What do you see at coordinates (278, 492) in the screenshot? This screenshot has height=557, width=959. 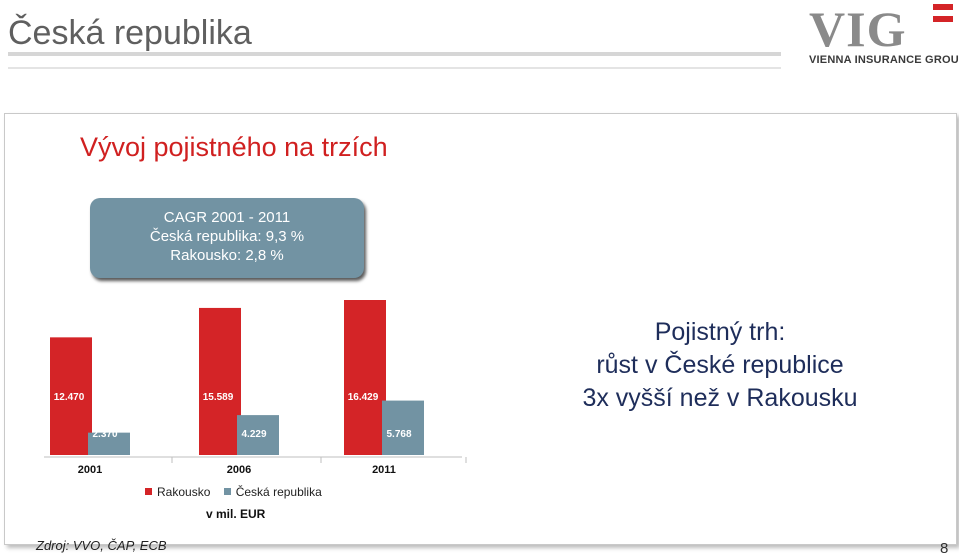 I see `legend-label: Česká republika` at bounding box center [278, 492].